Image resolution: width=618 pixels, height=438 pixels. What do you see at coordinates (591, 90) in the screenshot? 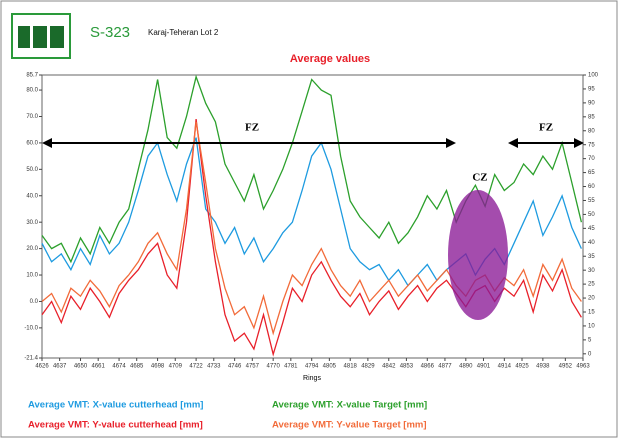
I see `y2-tick-label: 95` at bounding box center [591, 90].